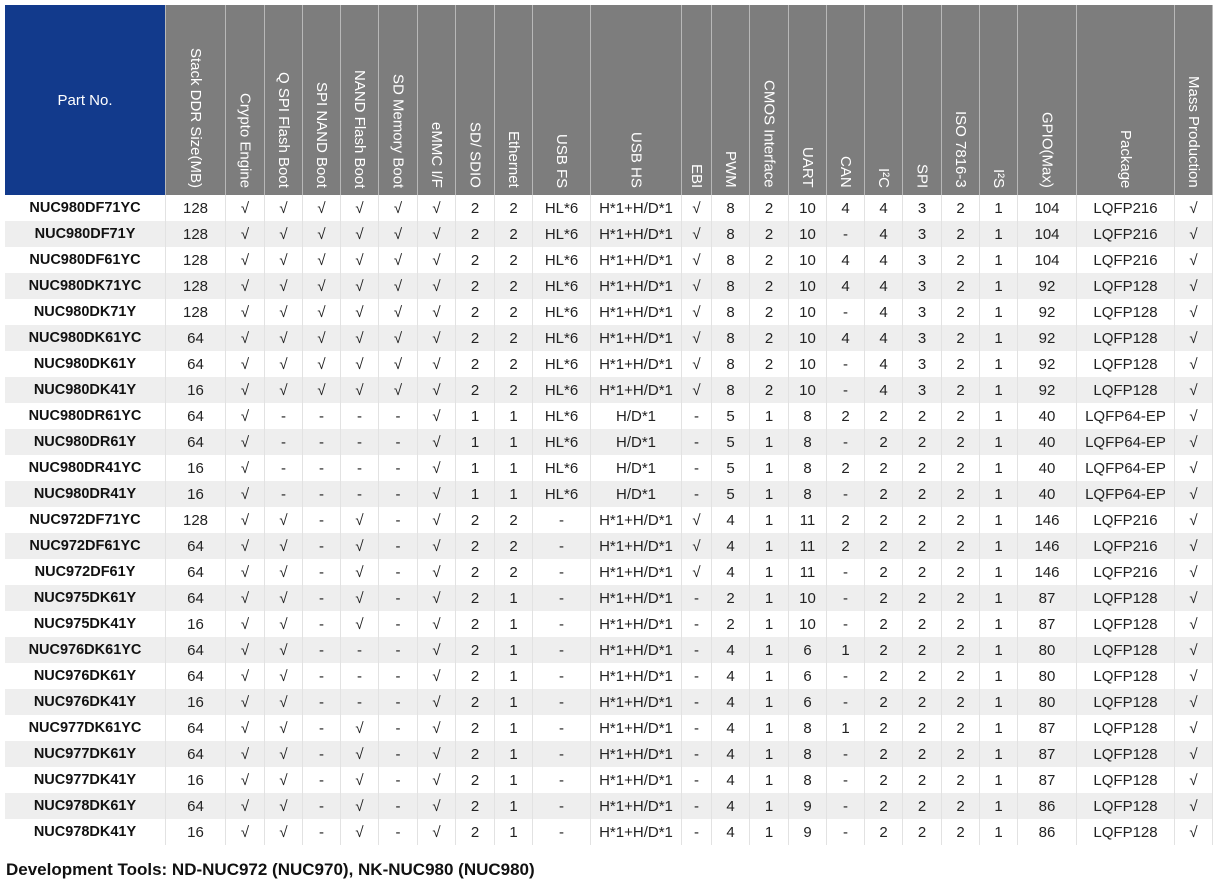  Describe the element at coordinates (922, 208) in the screenshot. I see `table-cell: 3` at that location.